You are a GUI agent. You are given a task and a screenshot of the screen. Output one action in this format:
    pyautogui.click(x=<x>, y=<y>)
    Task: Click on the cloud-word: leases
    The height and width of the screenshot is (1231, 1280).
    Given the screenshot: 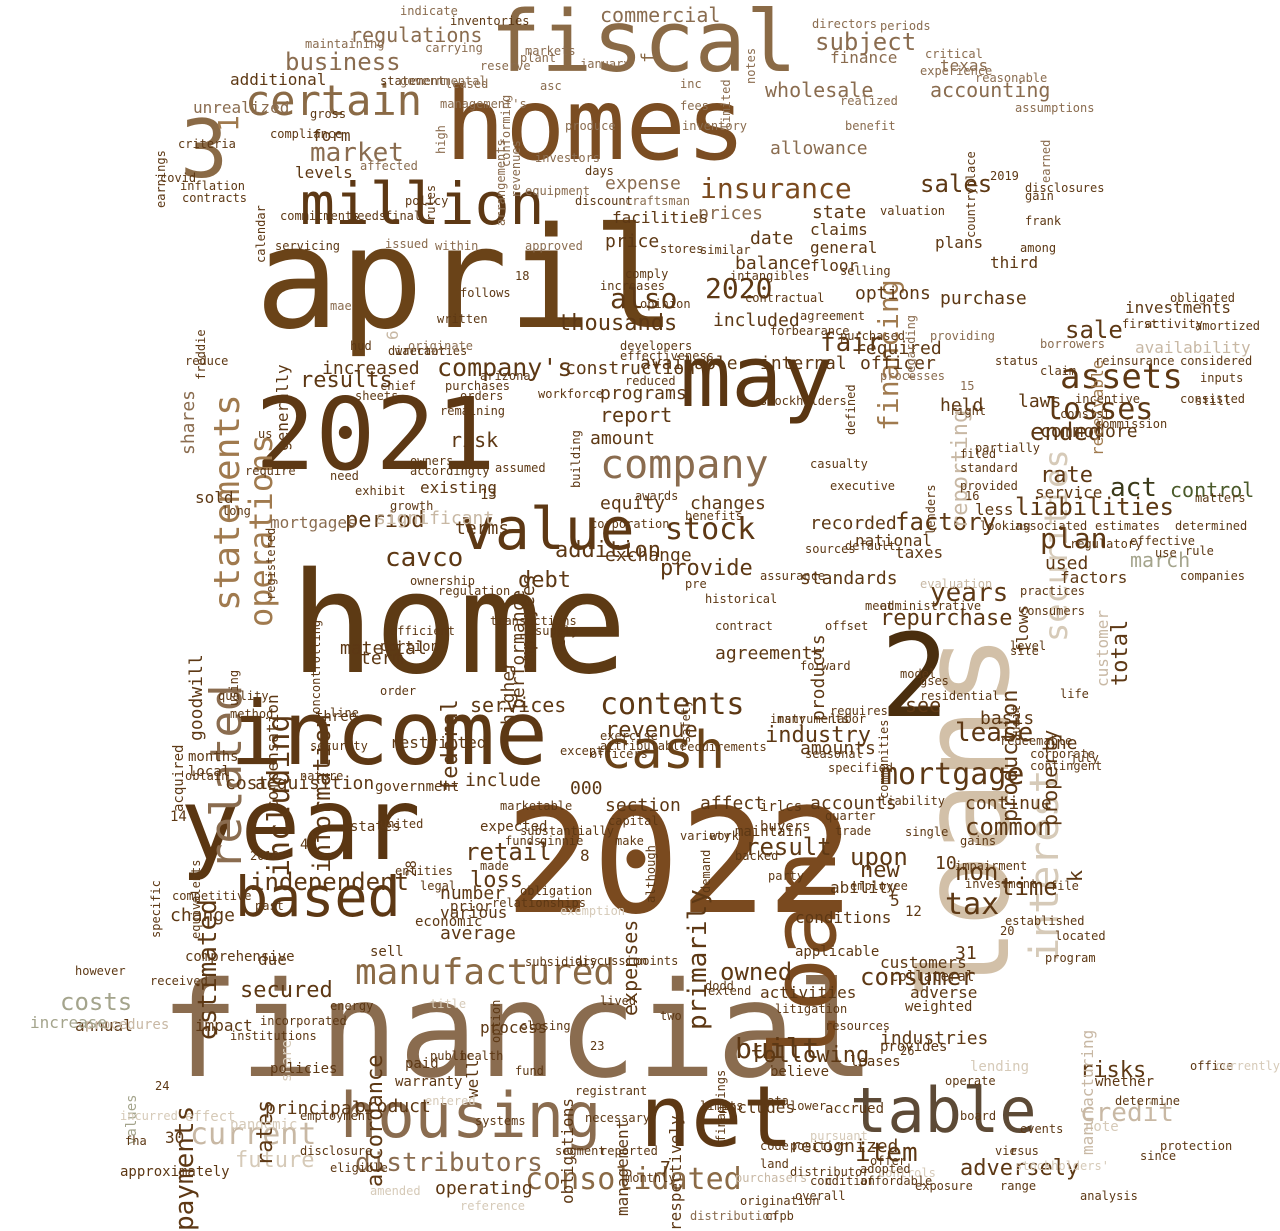 What is the action you would take?
    pyautogui.click(x=875, y=1062)
    